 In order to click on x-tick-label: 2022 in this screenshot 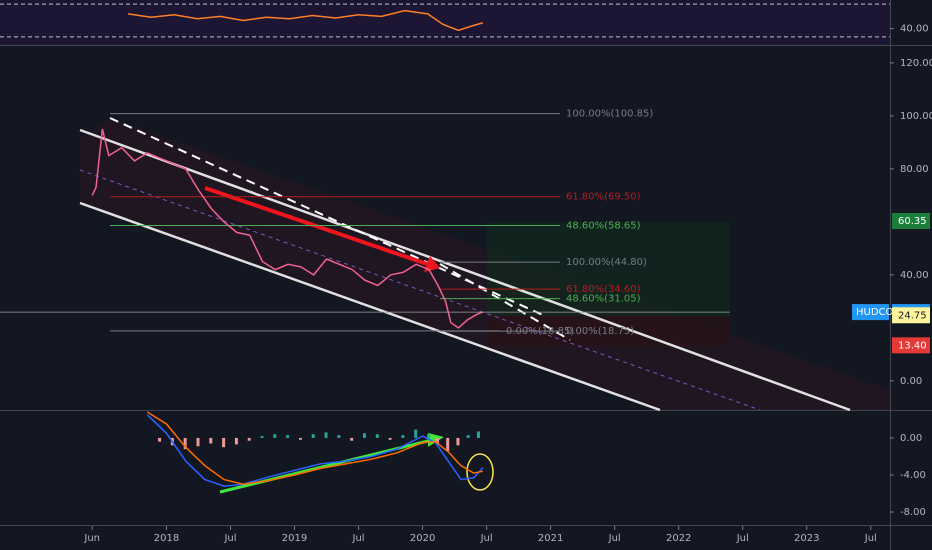, I will do `click(678, 538)`.